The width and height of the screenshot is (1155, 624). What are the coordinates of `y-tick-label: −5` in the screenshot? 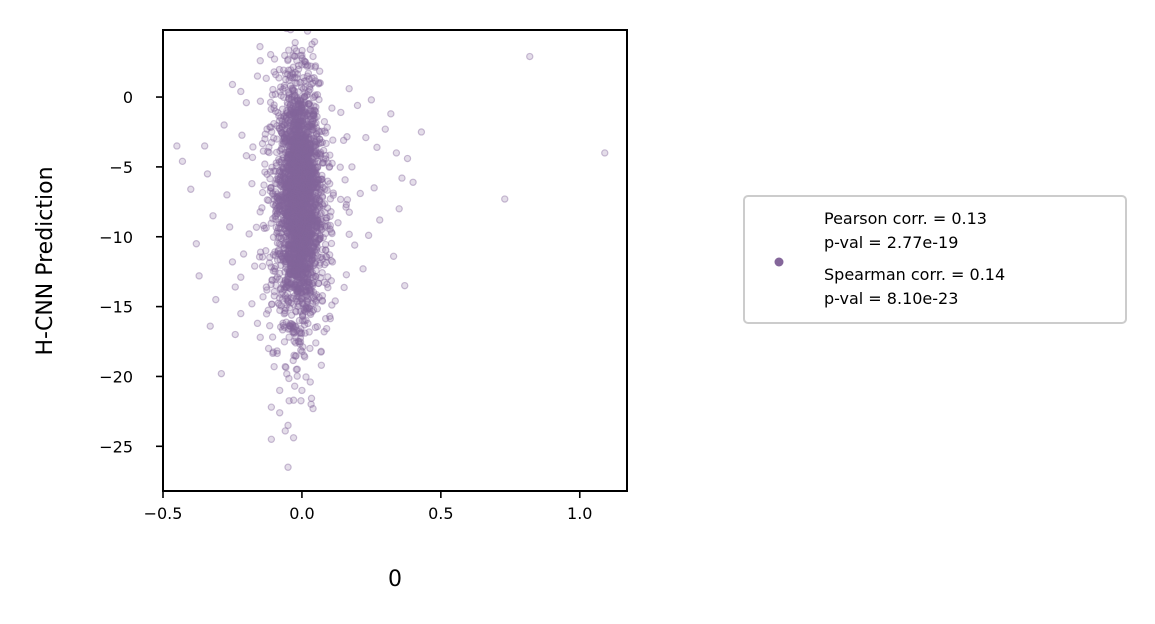 It's located at (121, 167).